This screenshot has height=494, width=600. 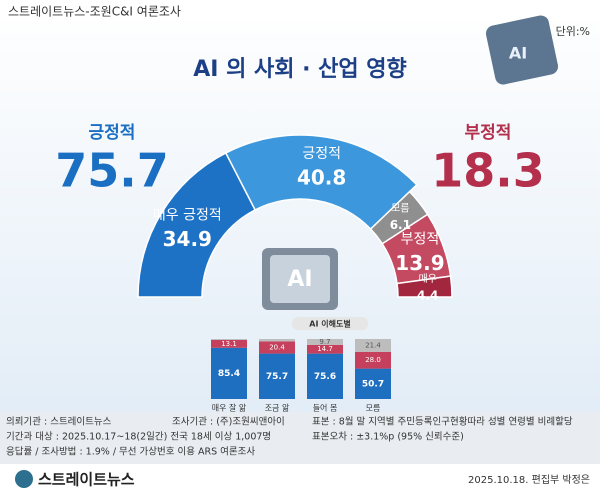 What do you see at coordinates (94, 12) in the screenshot?
I see `brand: 스트레이트뉴스-조원C&I 여론조사` at bounding box center [94, 12].